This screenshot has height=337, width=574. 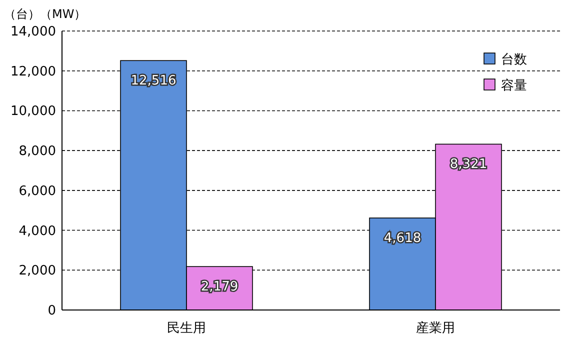 What do you see at coordinates (153, 81) in the screenshot?
I see `data-label: 12,516` at bounding box center [153, 81].